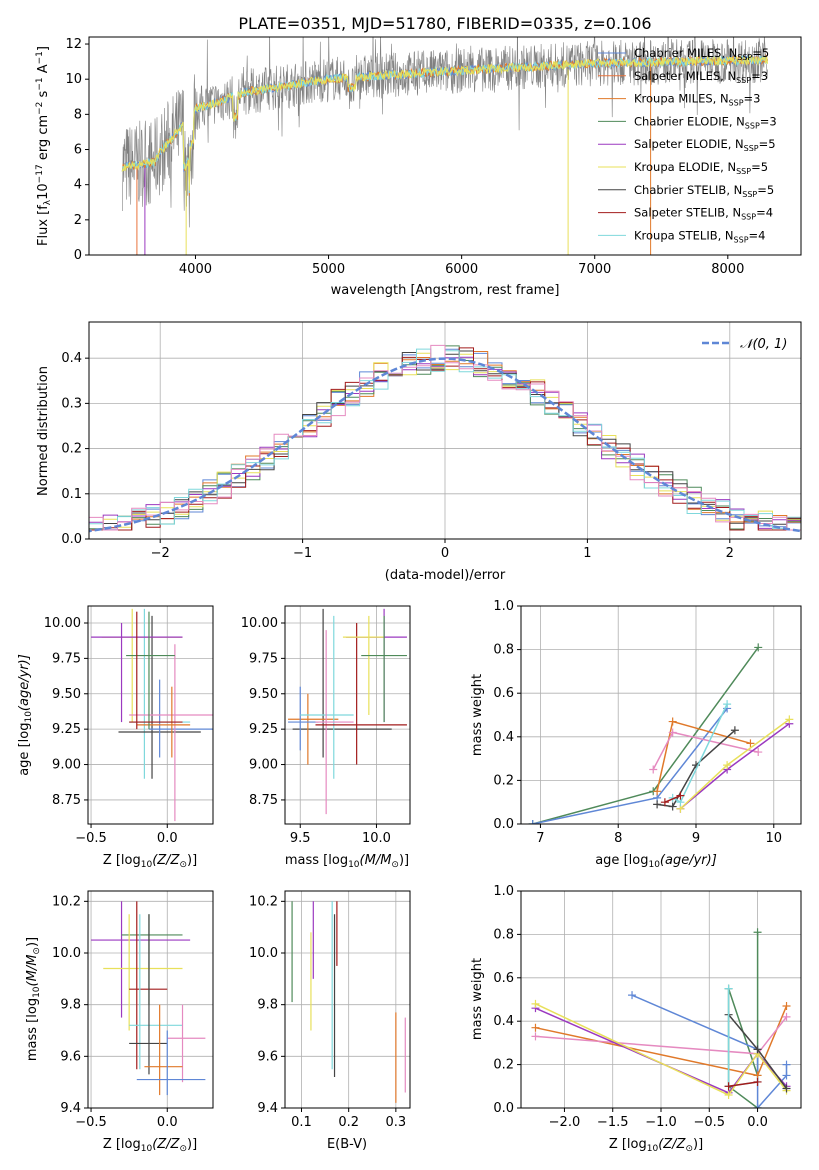 This screenshot has width=819, height=1170. I want to click on xtick-label: 0.2, so click(348, 1122).